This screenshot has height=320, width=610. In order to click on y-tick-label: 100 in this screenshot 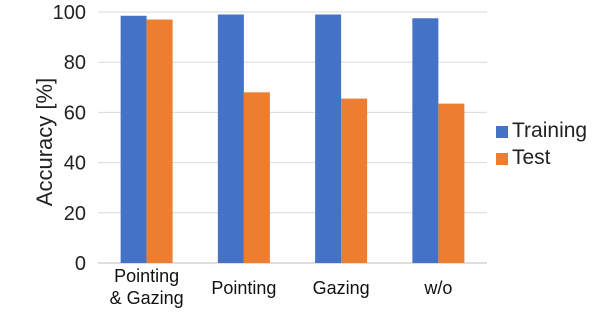, I will do `click(69, 13)`.